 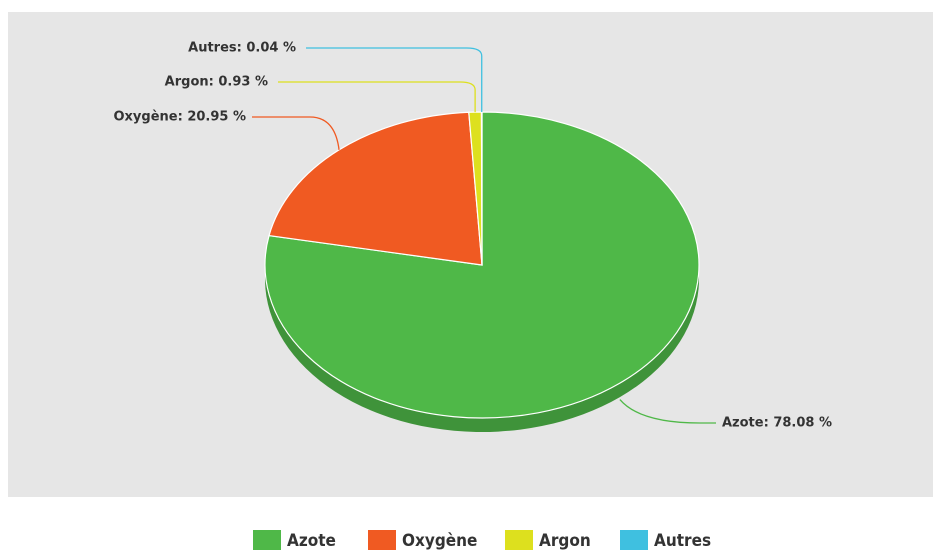 What do you see at coordinates (439, 541) in the screenshot?
I see `legend-label: Oxygène` at bounding box center [439, 541].